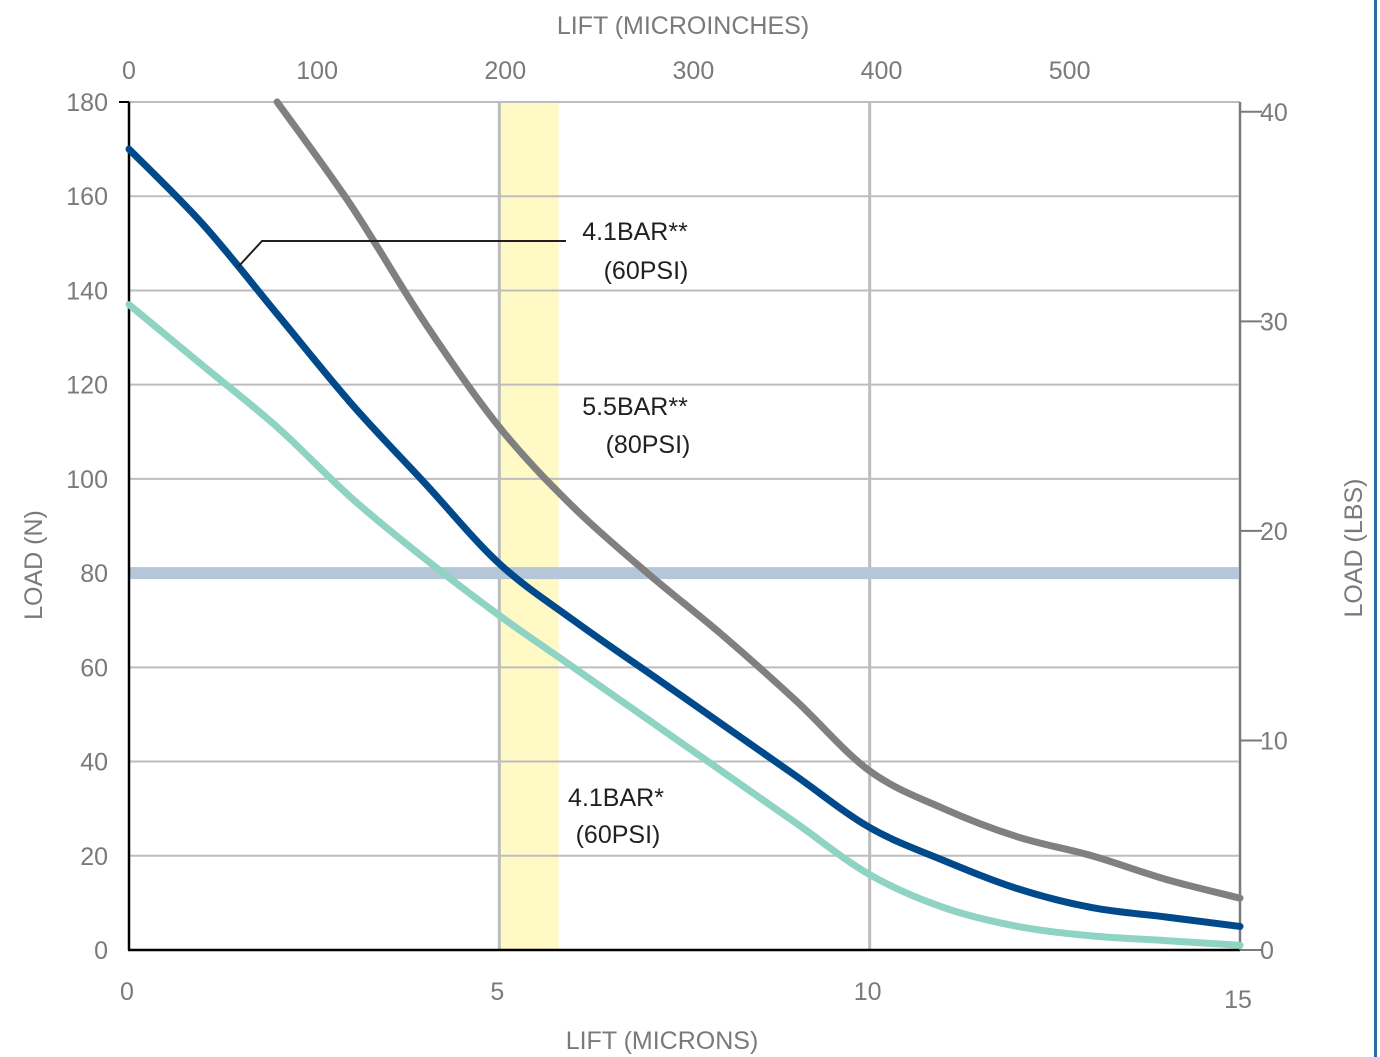  Describe the element at coordinates (662, 1041) in the screenshot. I see `x-bottom-axis-title: LIFT (MICRONS)` at that location.